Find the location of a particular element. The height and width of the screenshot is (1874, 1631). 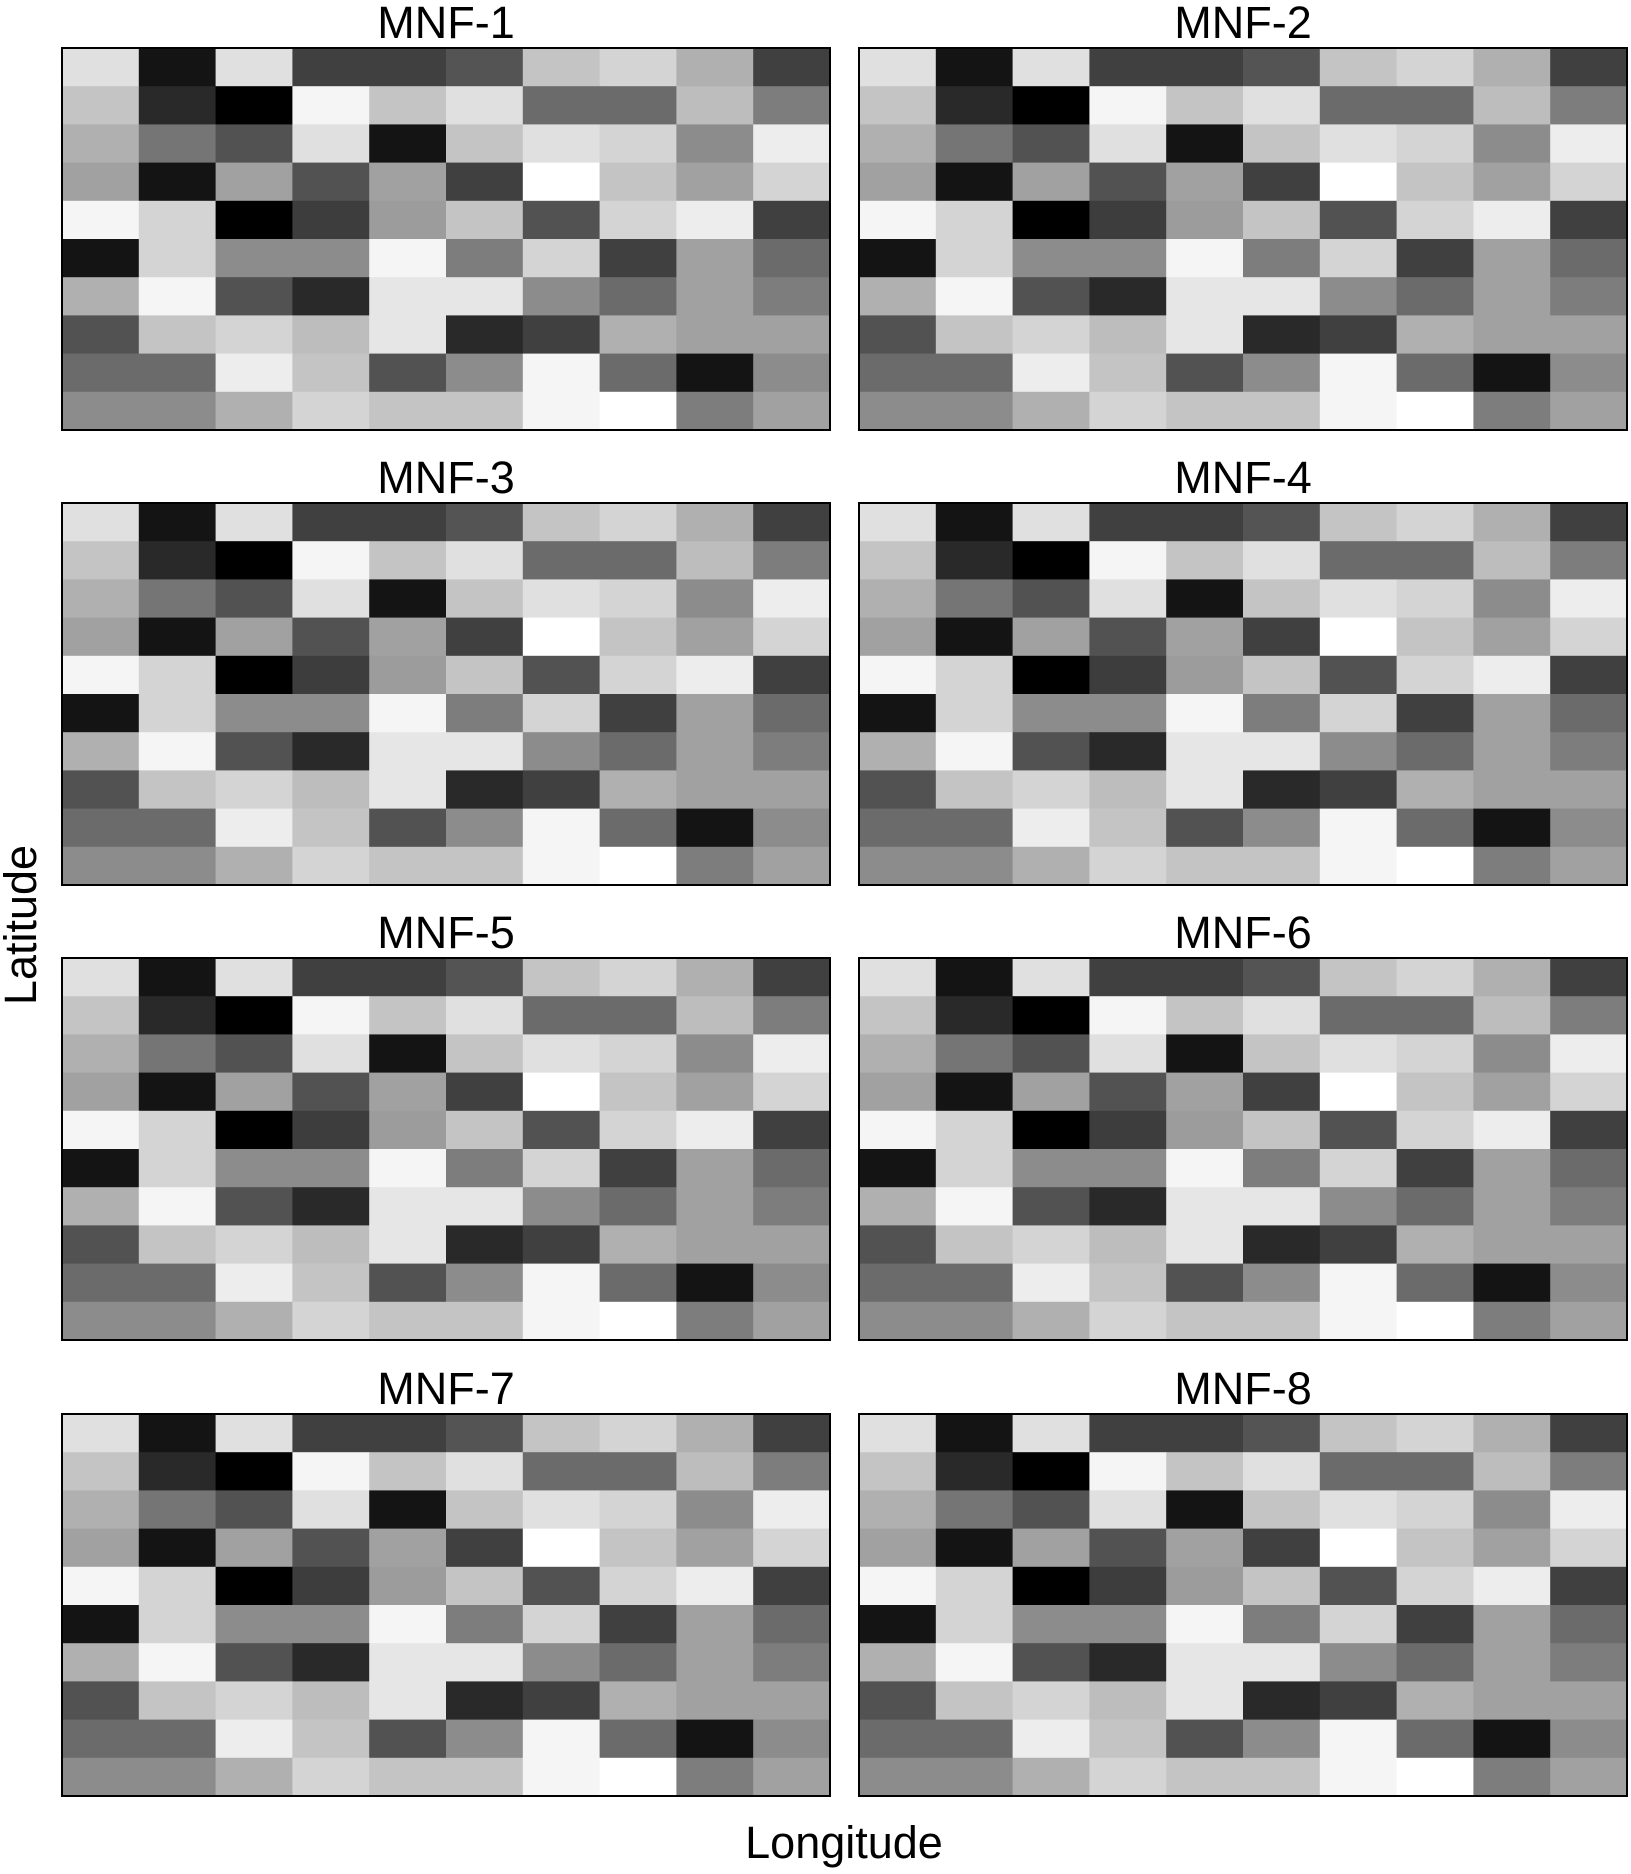

panel-8: MNF-8 is located at coordinates (1243, 1580).